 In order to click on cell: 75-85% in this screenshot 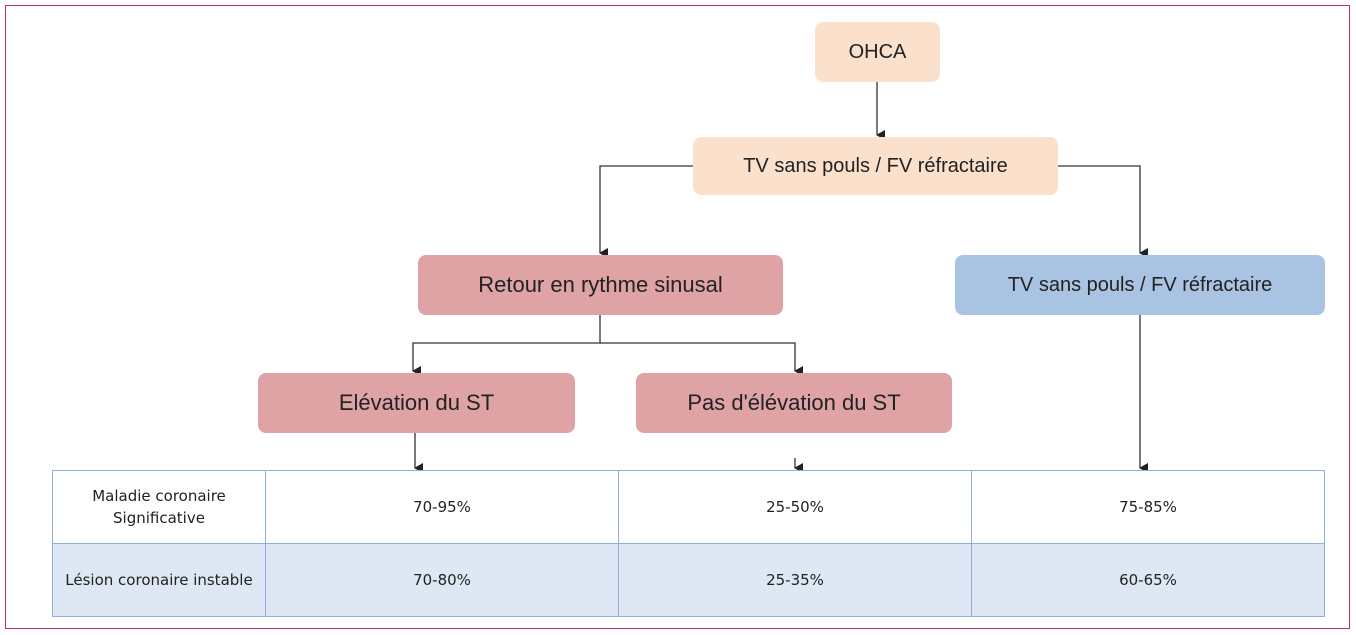, I will do `click(1148, 507)`.